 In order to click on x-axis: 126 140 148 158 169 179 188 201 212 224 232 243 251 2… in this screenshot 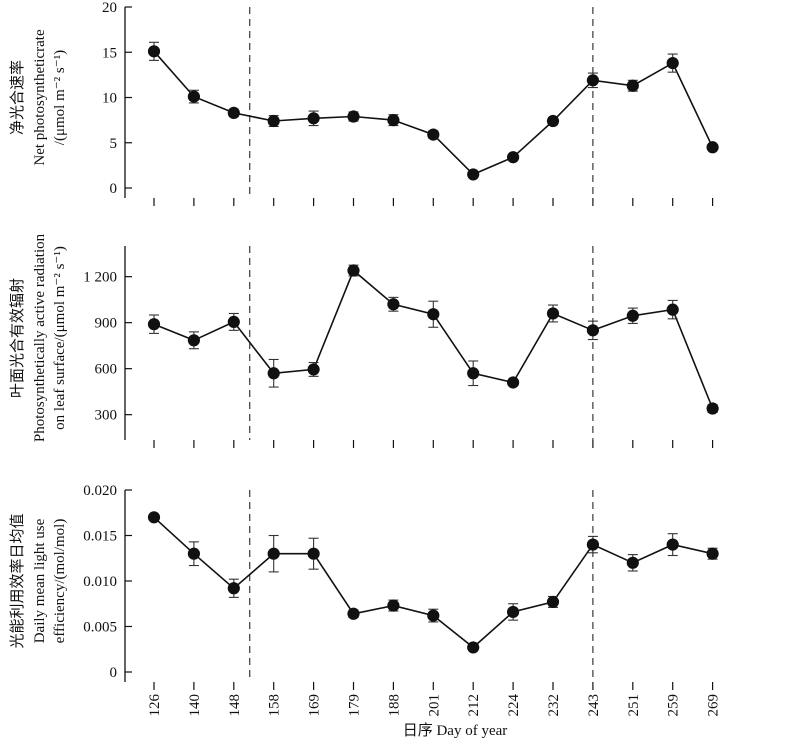, I will do `click(434, 705)`.